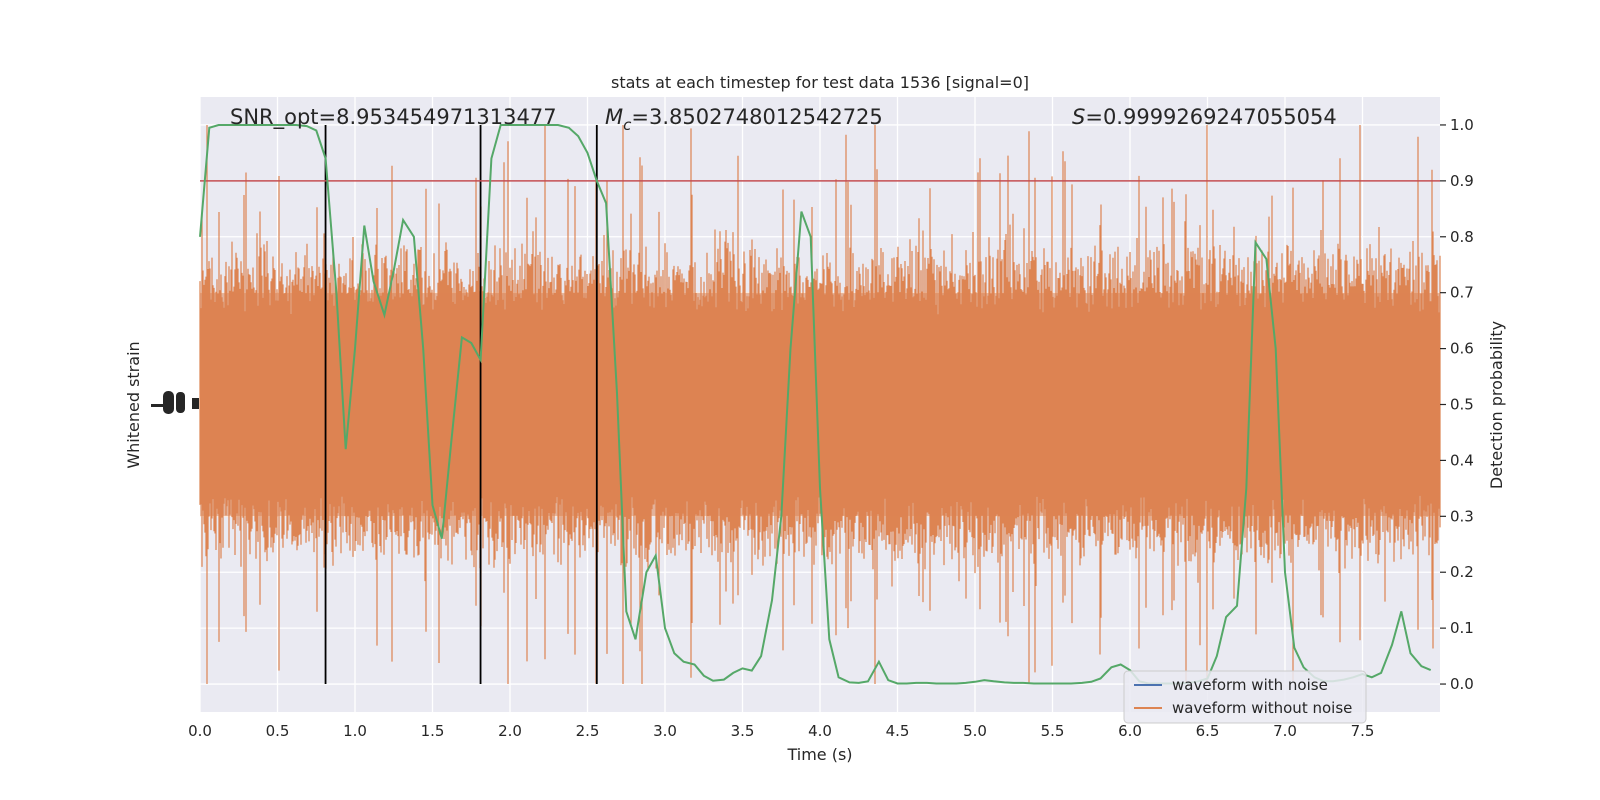 This screenshot has height=800, width=1600. I want to click on annotation-s: S=0.9999269247055054, so click(1204, 117).